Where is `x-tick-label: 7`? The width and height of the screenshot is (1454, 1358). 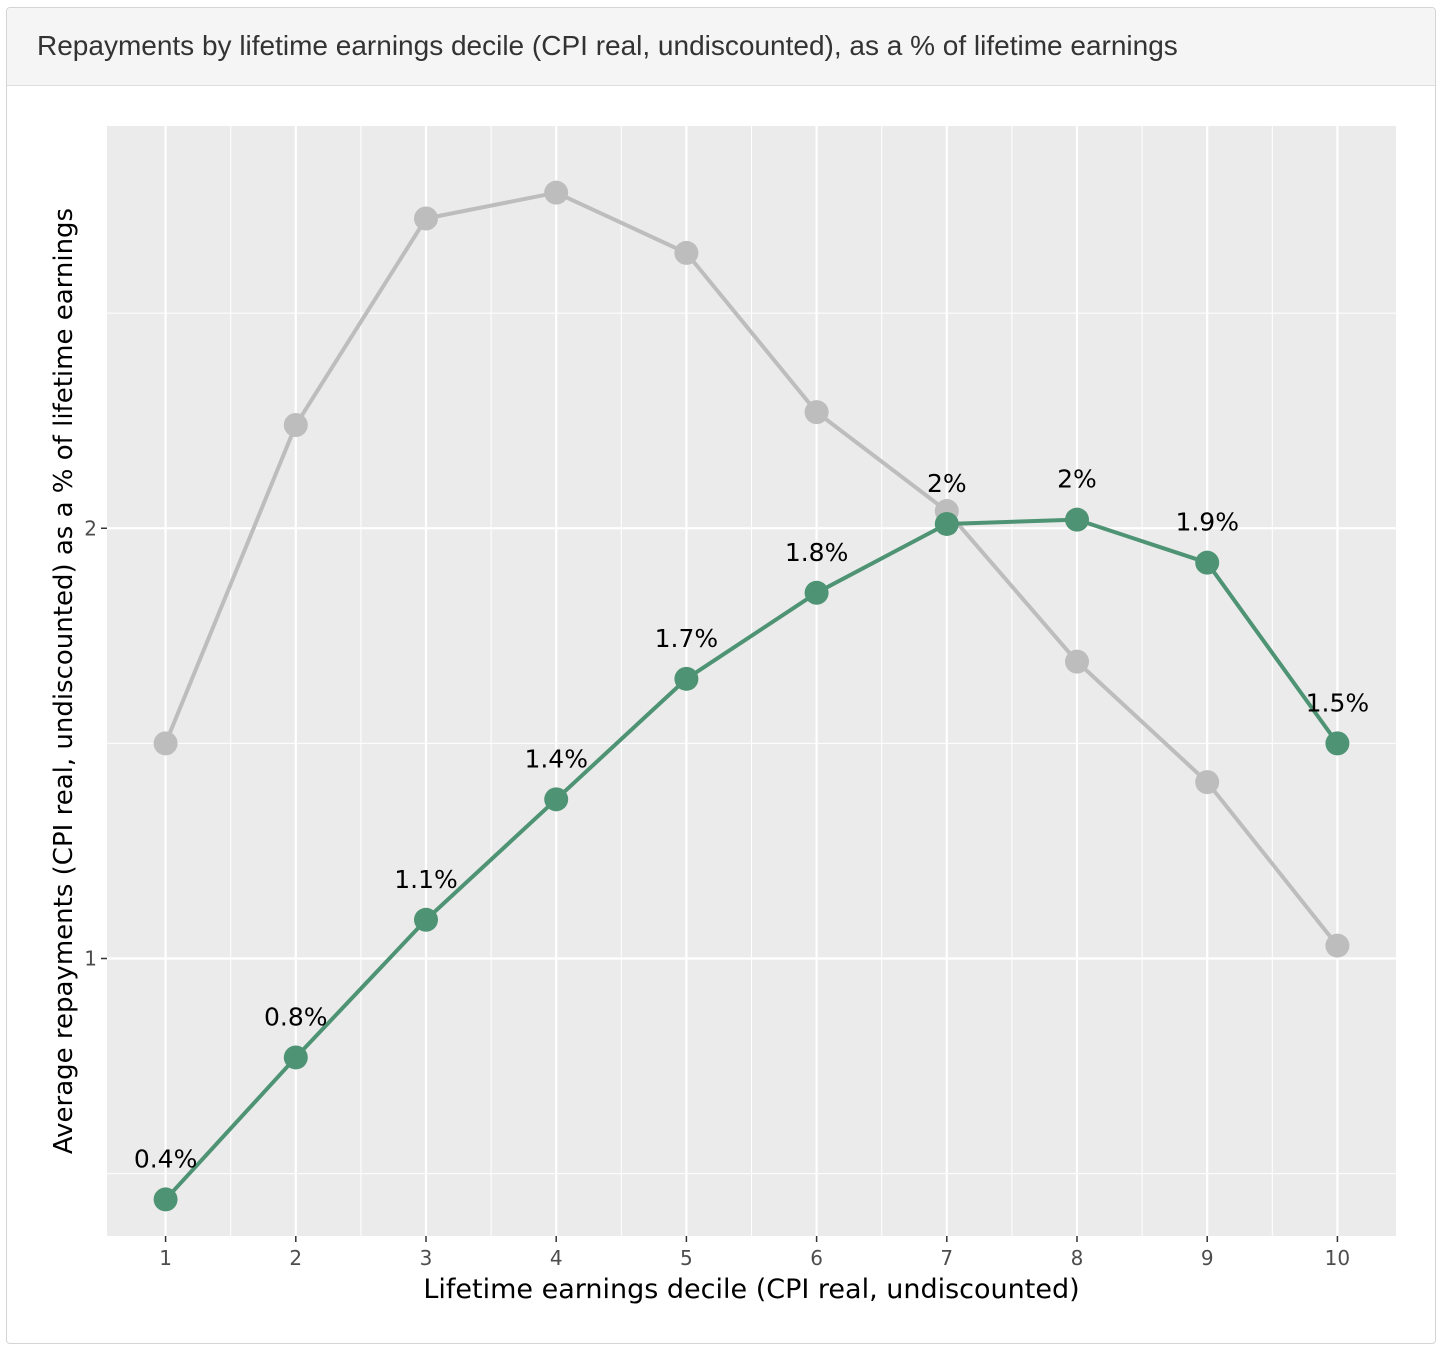 x-tick-label: 7 is located at coordinates (946, 1258).